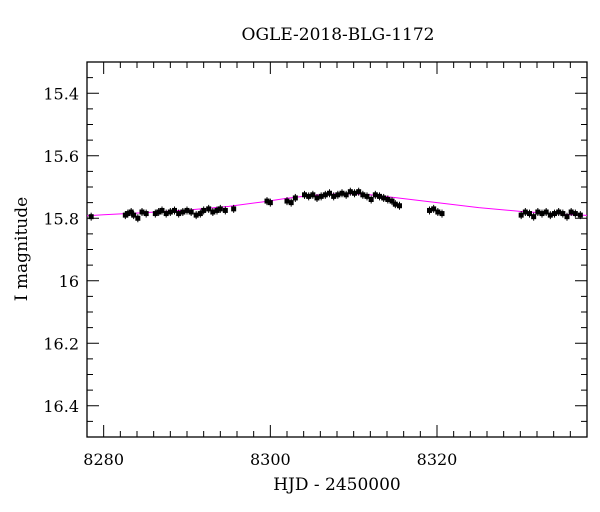 The width and height of the screenshot is (600, 512). What do you see at coordinates (337, 485) in the screenshot?
I see `x-axis-label: HJD - 2450000` at bounding box center [337, 485].